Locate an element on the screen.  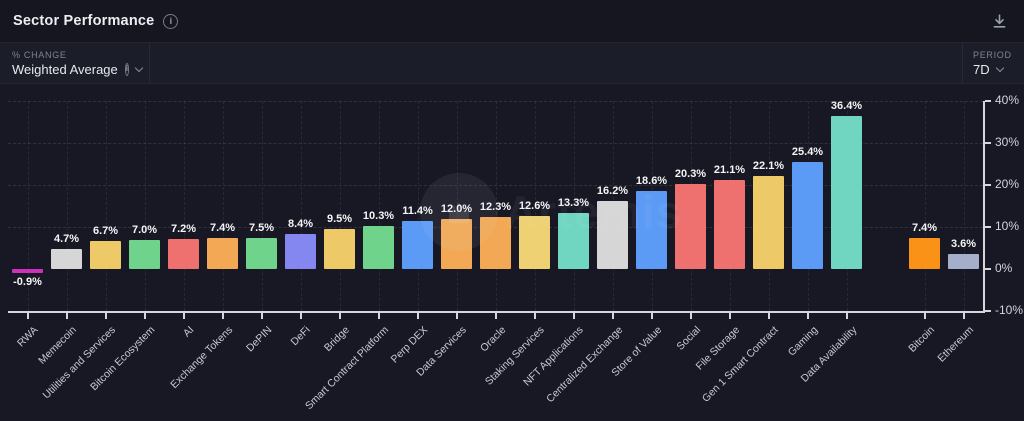
bar-value-label: 11.4% is located at coordinates (417, 211).